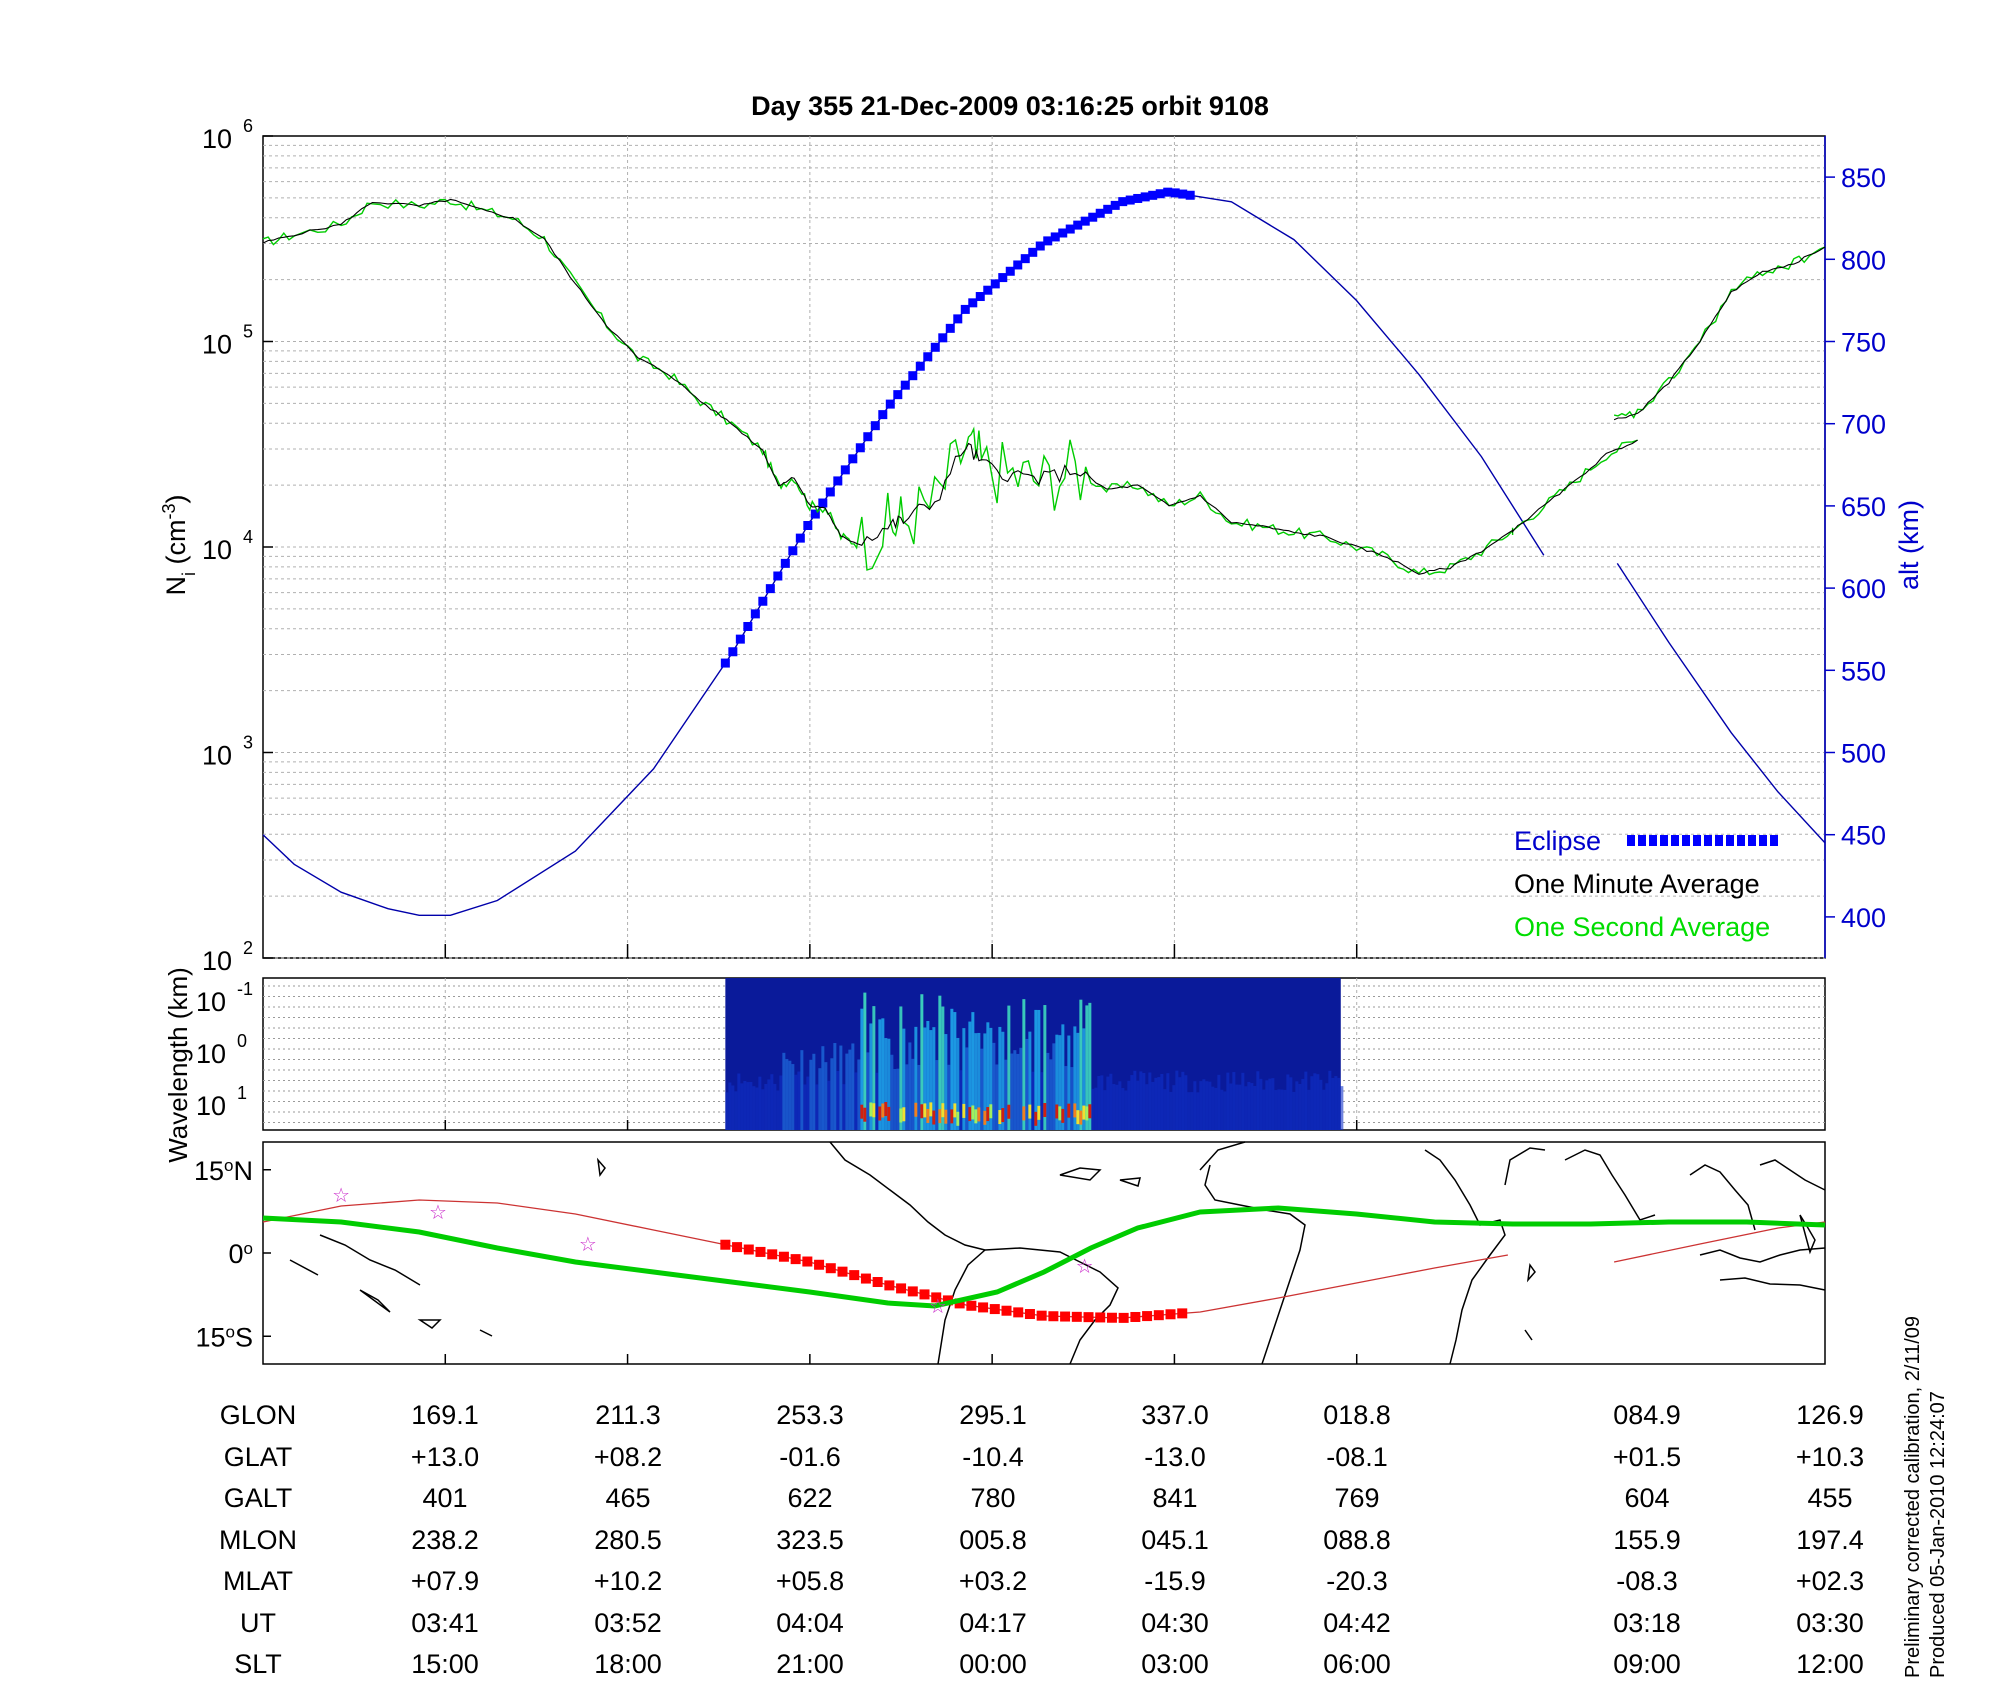 This screenshot has width=2000, height=1700. What do you see at coordinates (993, 1539) in the screenshot?
I see `ephemeris-value: 005.8` at bounding box center [993, 1539].